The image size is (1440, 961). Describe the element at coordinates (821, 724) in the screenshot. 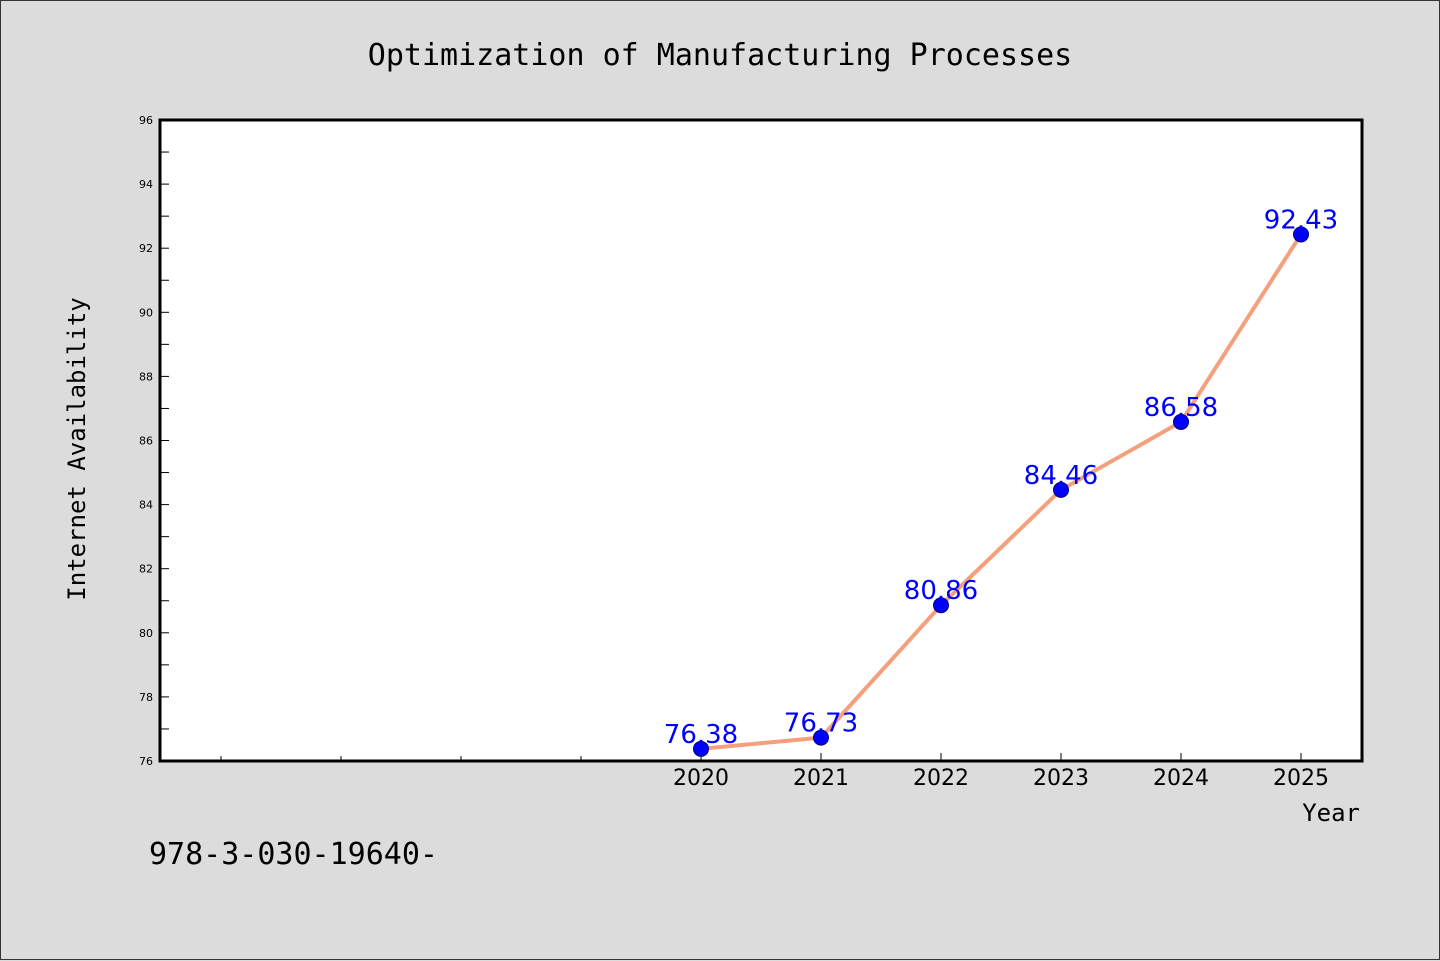

I see `data-point-label: 76.73` at that location.